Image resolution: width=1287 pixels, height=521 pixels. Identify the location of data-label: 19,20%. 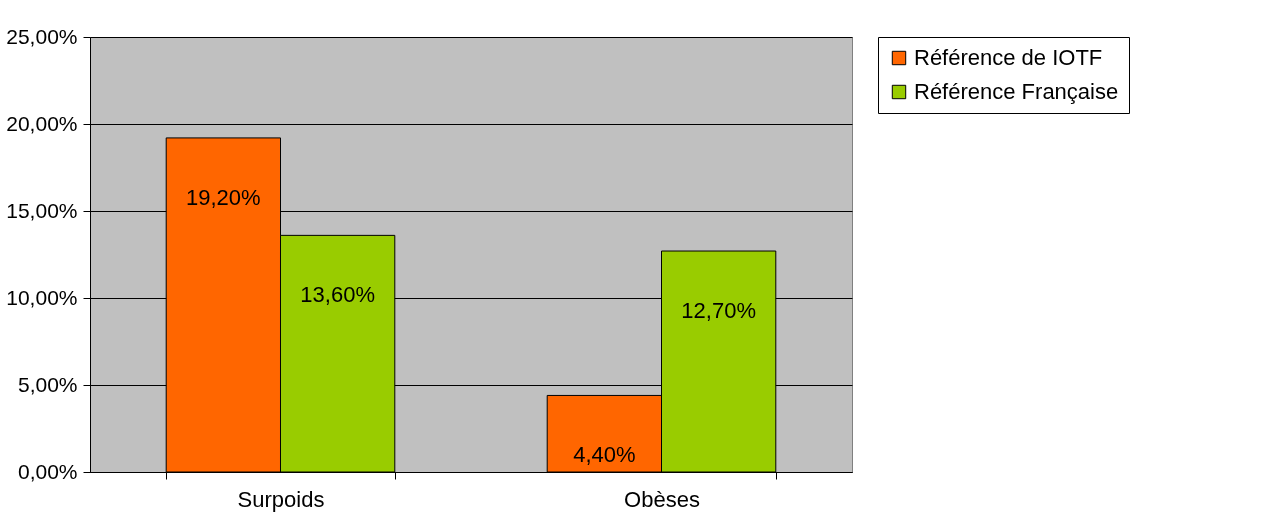
(223, 197).